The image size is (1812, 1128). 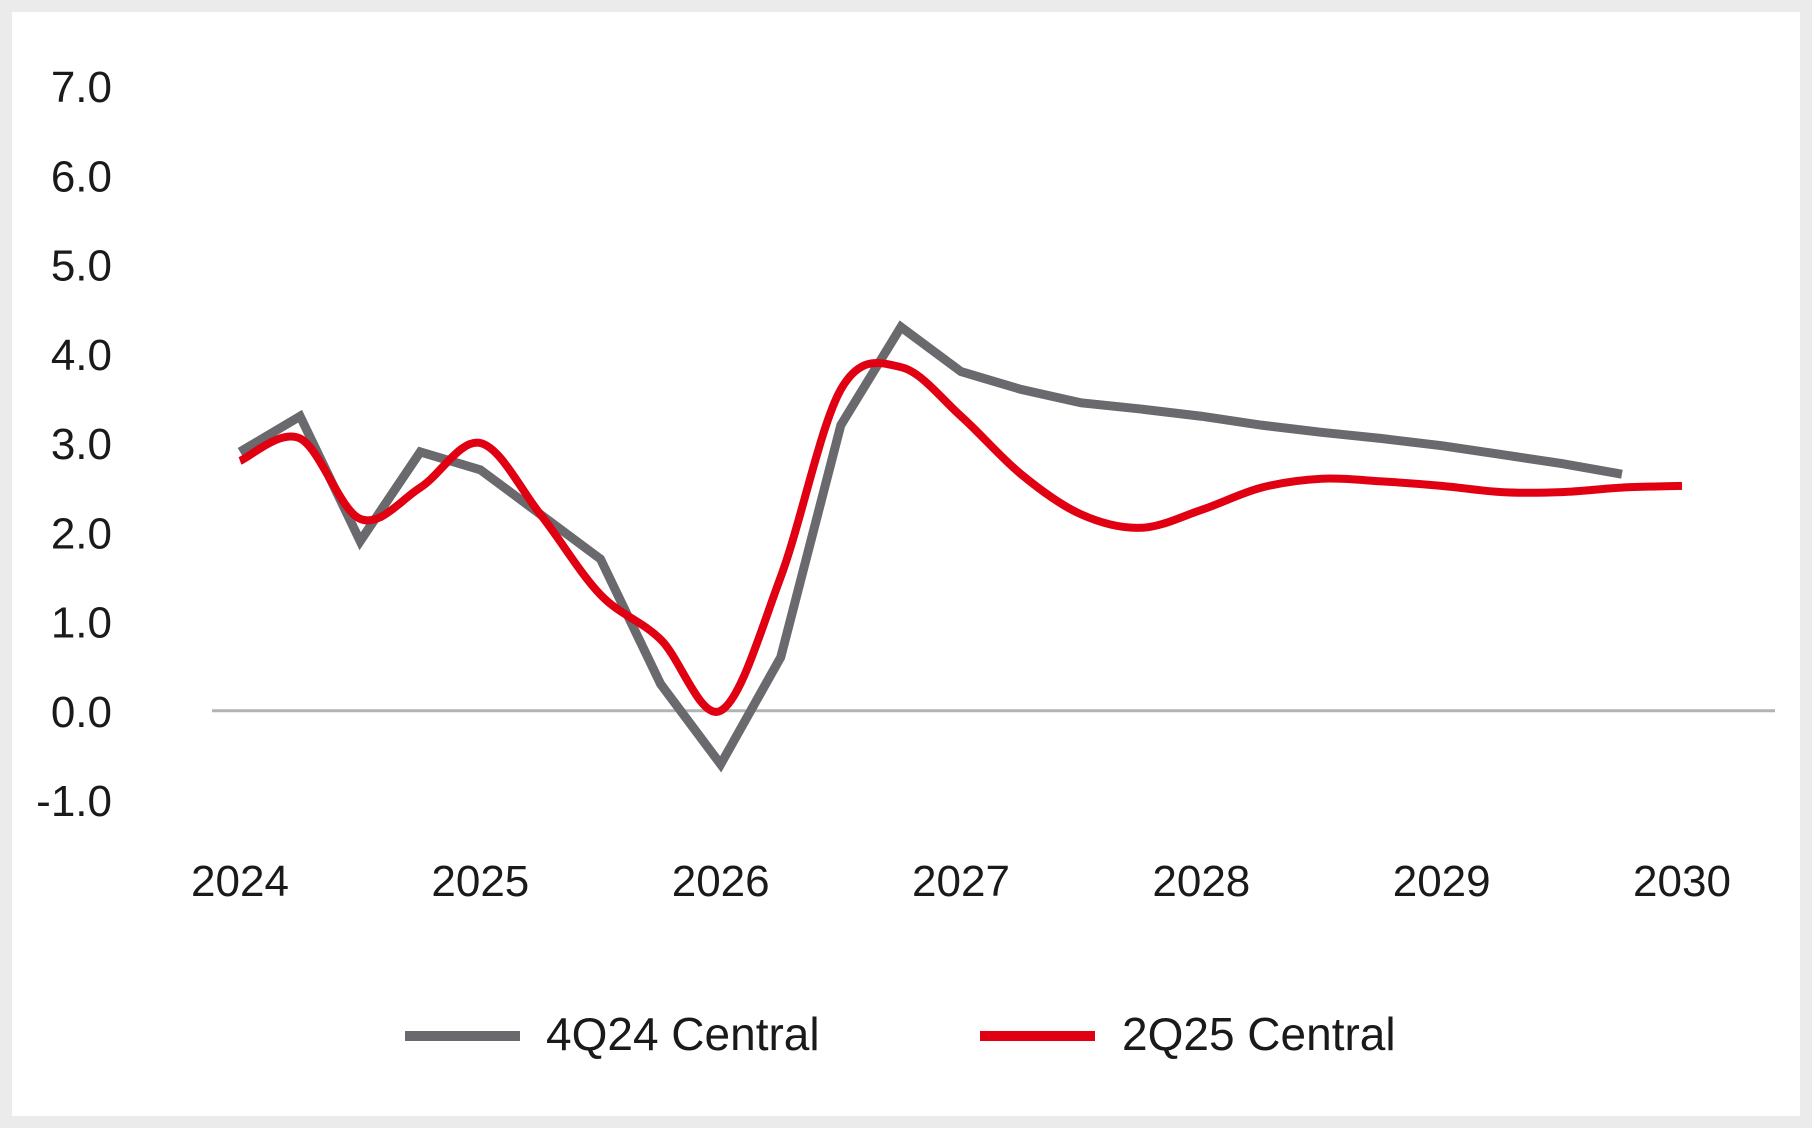 I want to click on x-axis: 2024 2025 2026 2027 2028 2029 2030, so click(x=961, y=881).